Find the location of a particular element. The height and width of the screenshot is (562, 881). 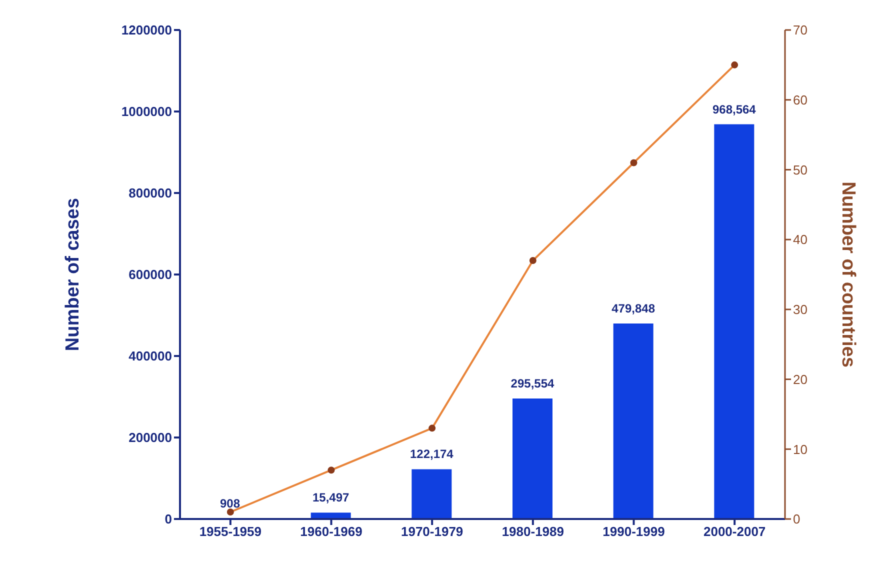

x-tick-label: 2000-2007 is located at coordinates (734, 532).